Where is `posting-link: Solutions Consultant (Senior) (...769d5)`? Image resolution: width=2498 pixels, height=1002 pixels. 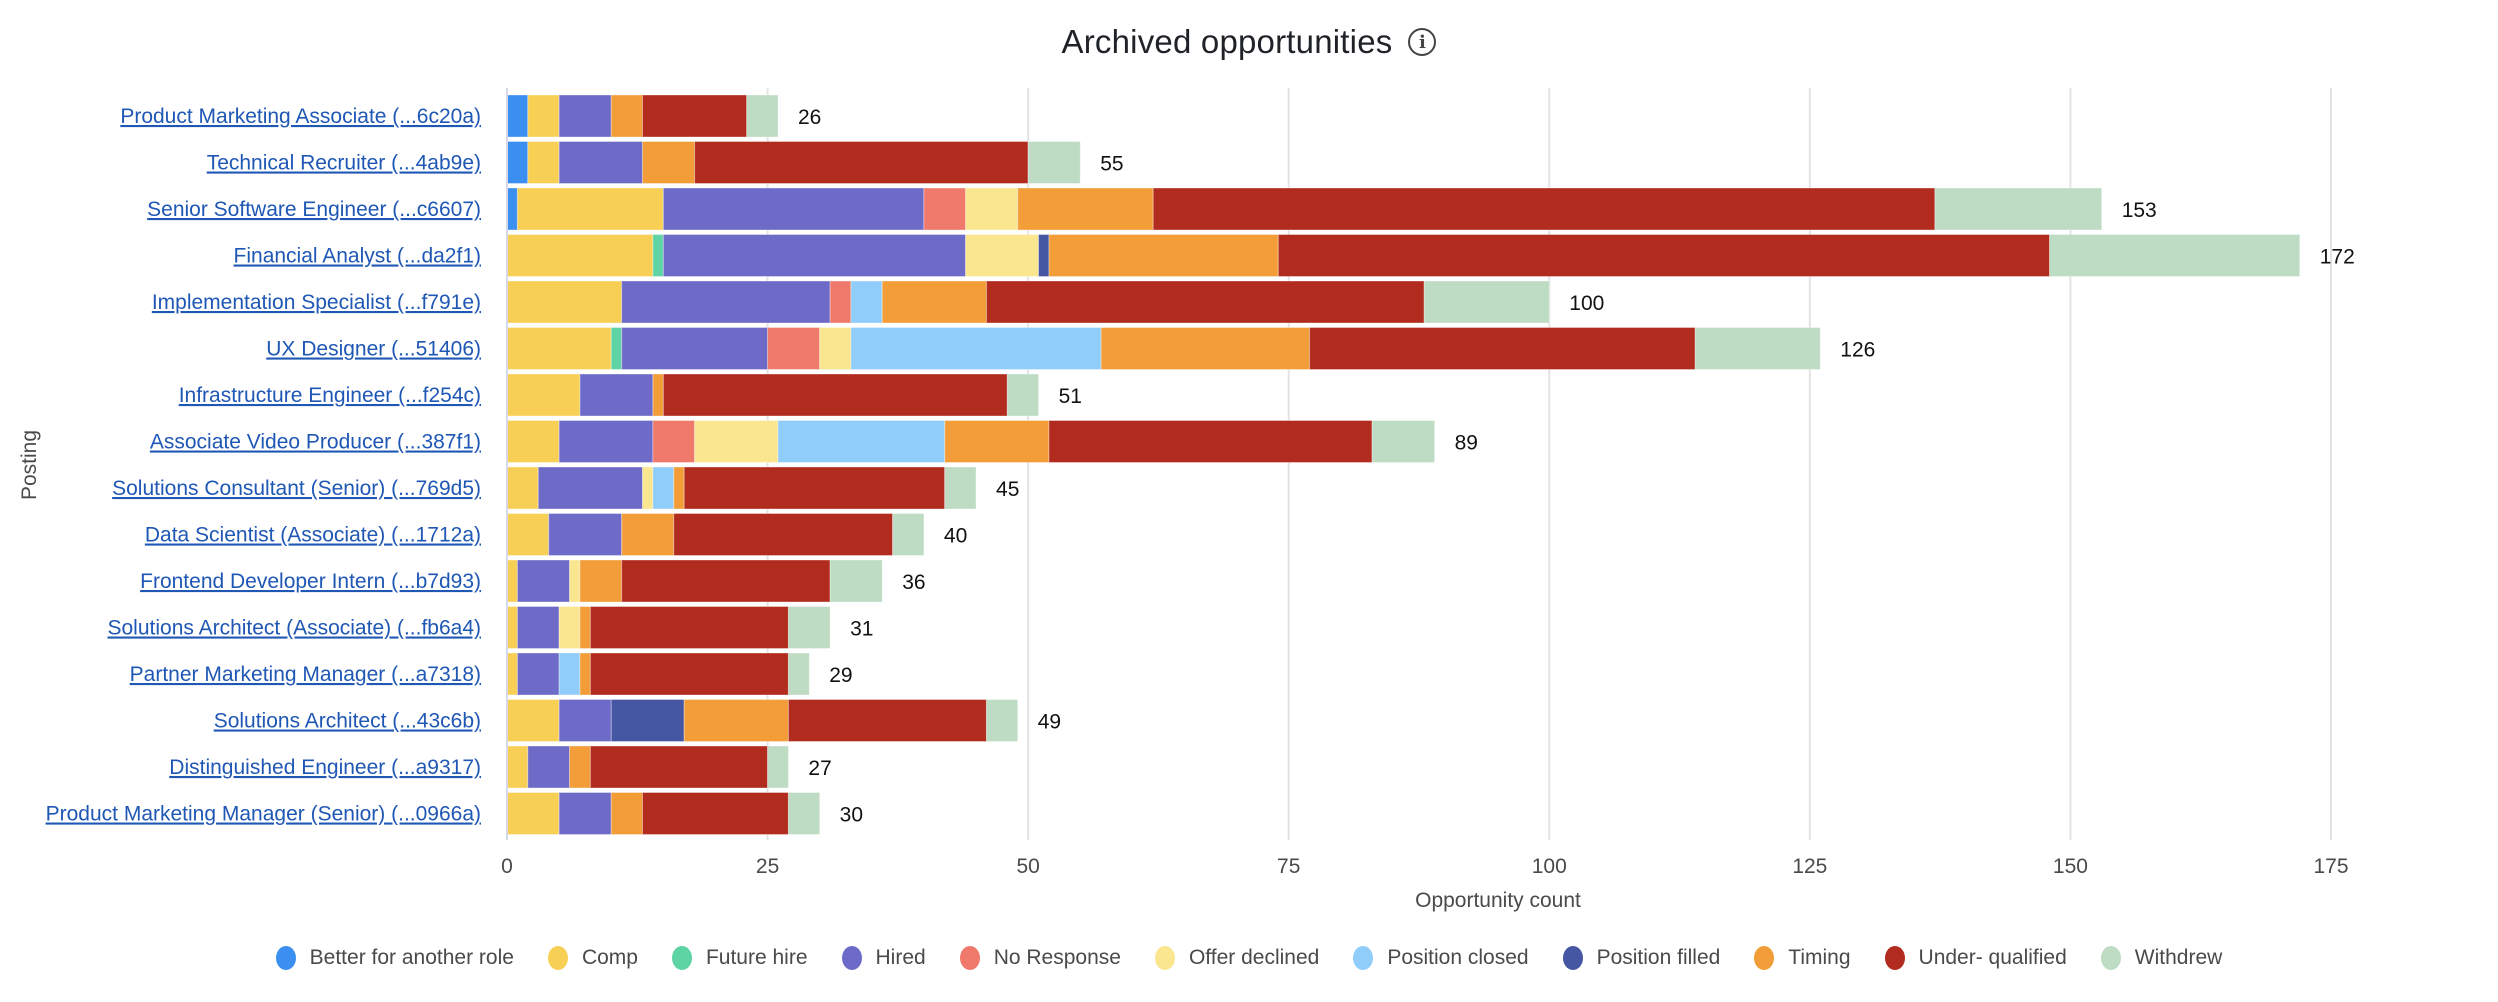
posting-link: Solutions Consultant (Senior) (...769d5) is located at coordinates (296, 488).